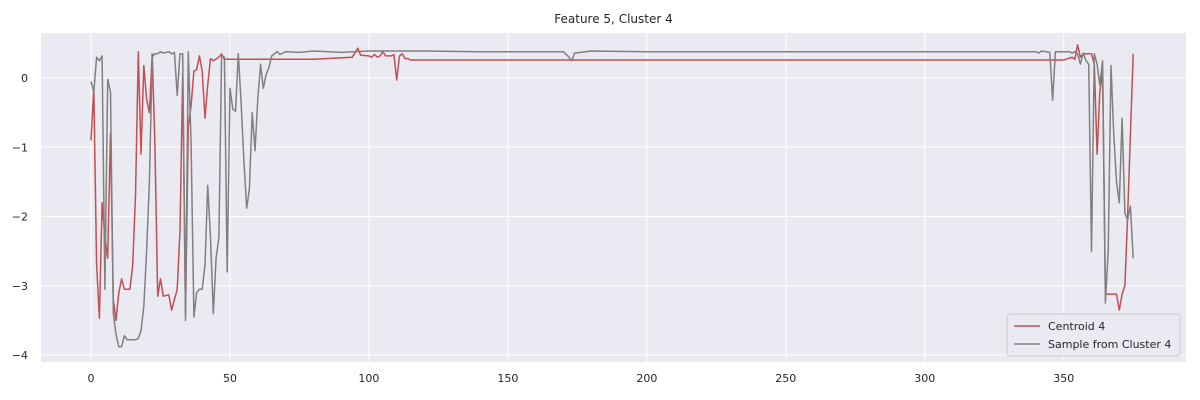 The width and height of the screenshot is (1200, 400). I want to click on legend-label: Centroid 4, so click(1076, 326).